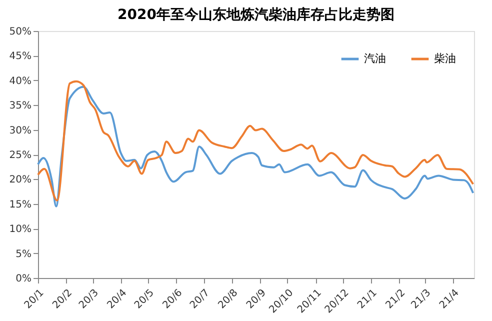 This screenshot has height=321, width=492. What do you see at coordinates (20, 204) in the screenshot?
I see `y-tick-label: 15%` at bounding box center [20, 204].